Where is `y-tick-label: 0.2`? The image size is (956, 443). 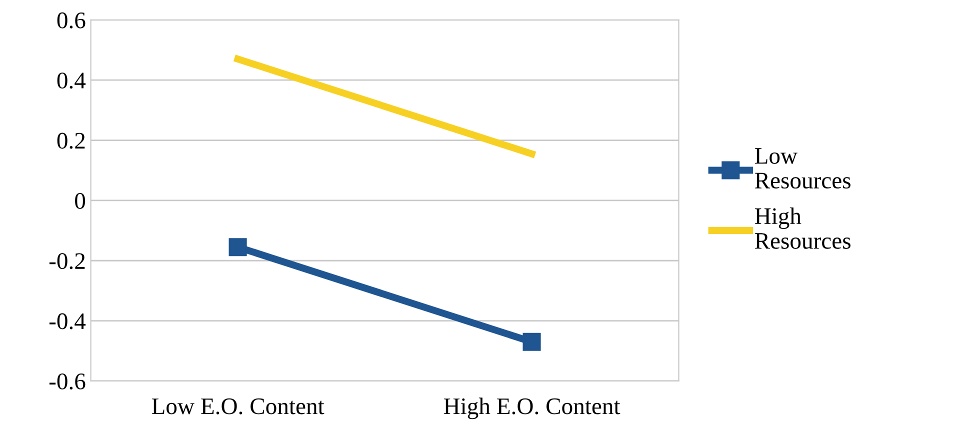
y-tick-label: 0.2 is located at coordinates (71, 140).